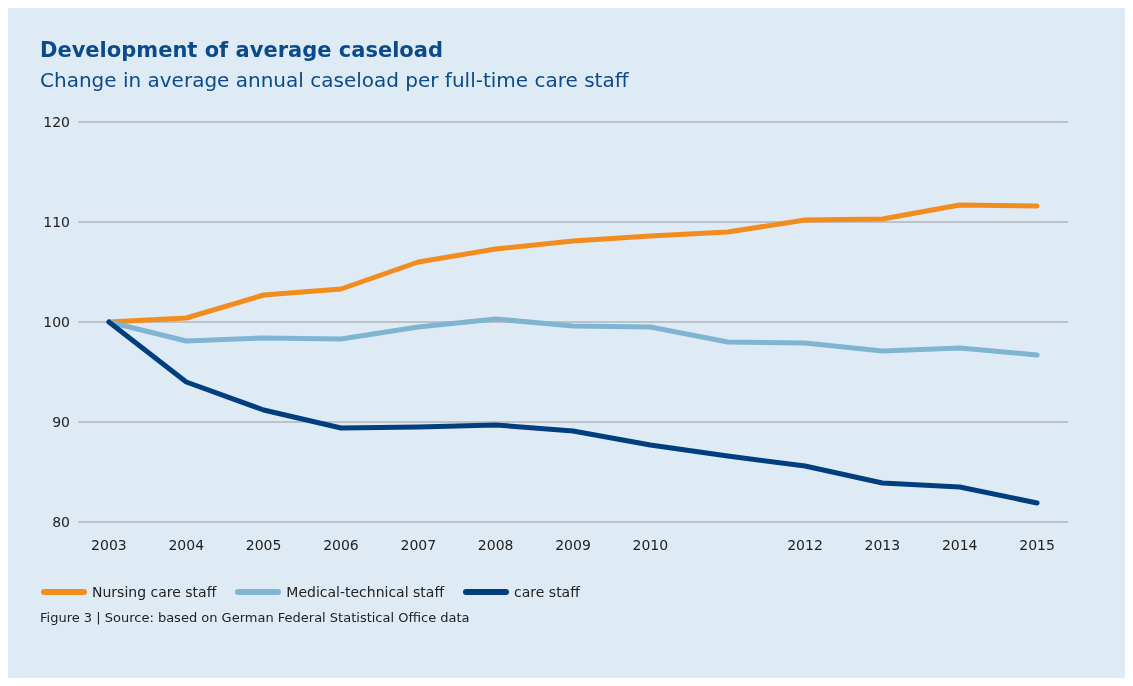 The width and height of the screenshot is (1133, 686). What do you see at coordinates (109, 544) in the screenshot?
I see `x-tick-label: 2003` at bounding box center [109, 544].